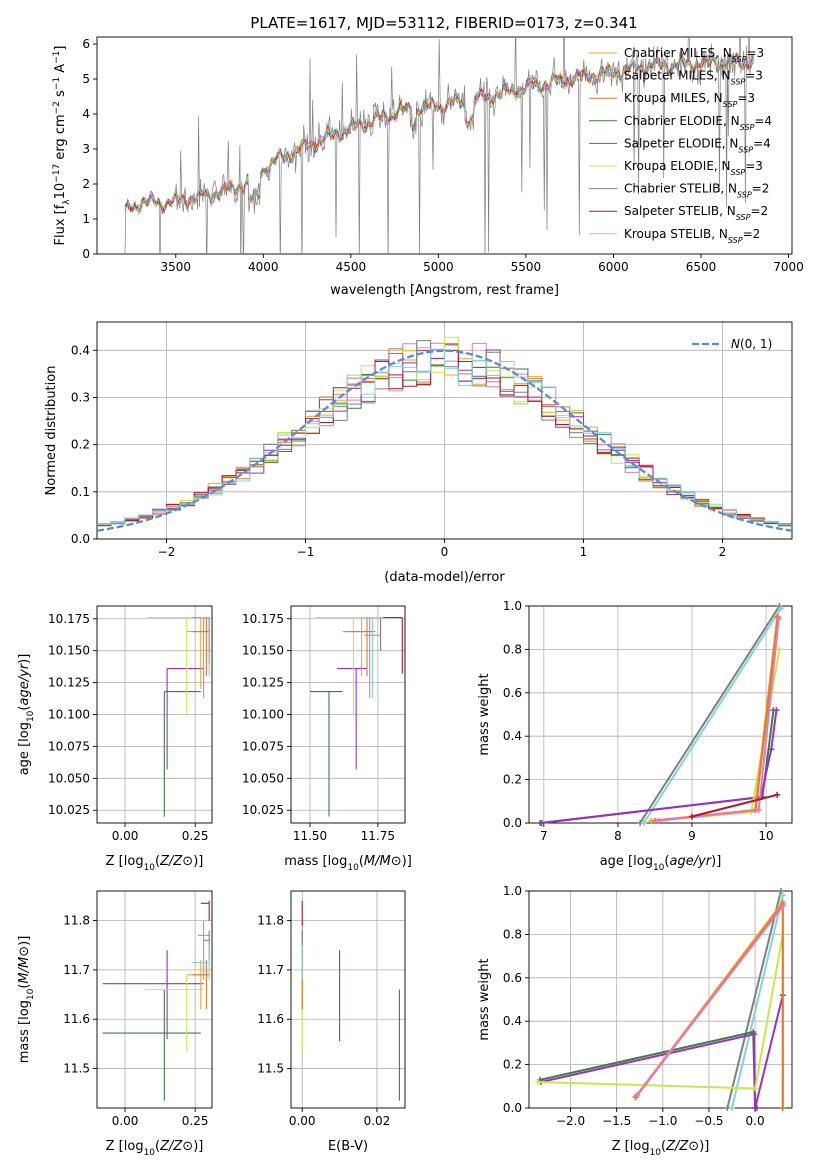 The width and height of the screenshot is (819, 1170). I want to click on y-axis-label: Flux [fλ10−17 erg cm−2 s−1 A−1], so click(62, 146).